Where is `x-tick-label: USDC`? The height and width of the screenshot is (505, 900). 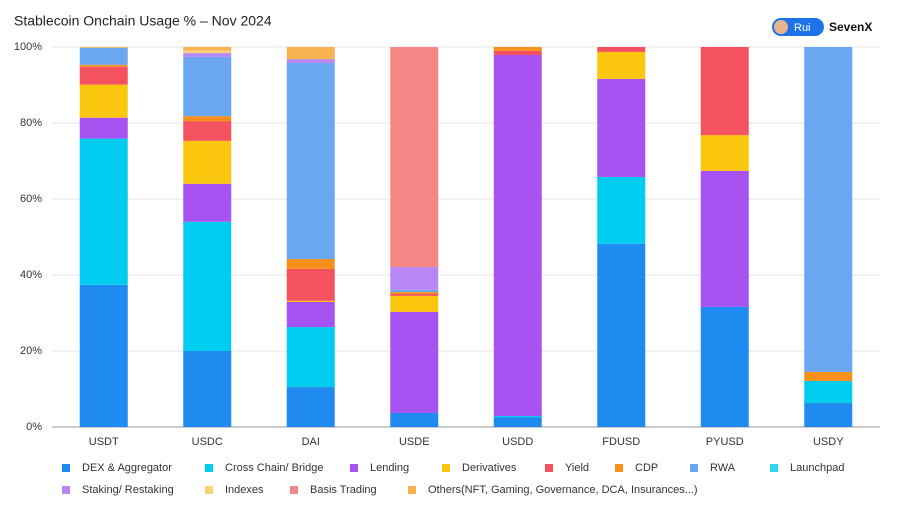
x-tick-label: USDC is located at coordinates (207, 442).